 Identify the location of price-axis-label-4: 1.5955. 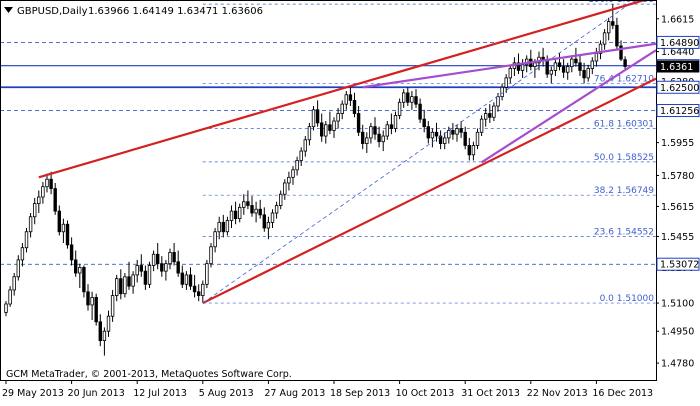
(677, 143).